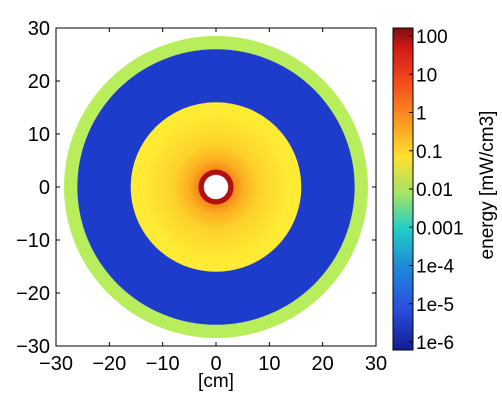 The image size is (502, 395). What do you see at coordinates (215, 364) in the screenshot?
I see `x-tick-label: 0` at bounding box center [215, 364].